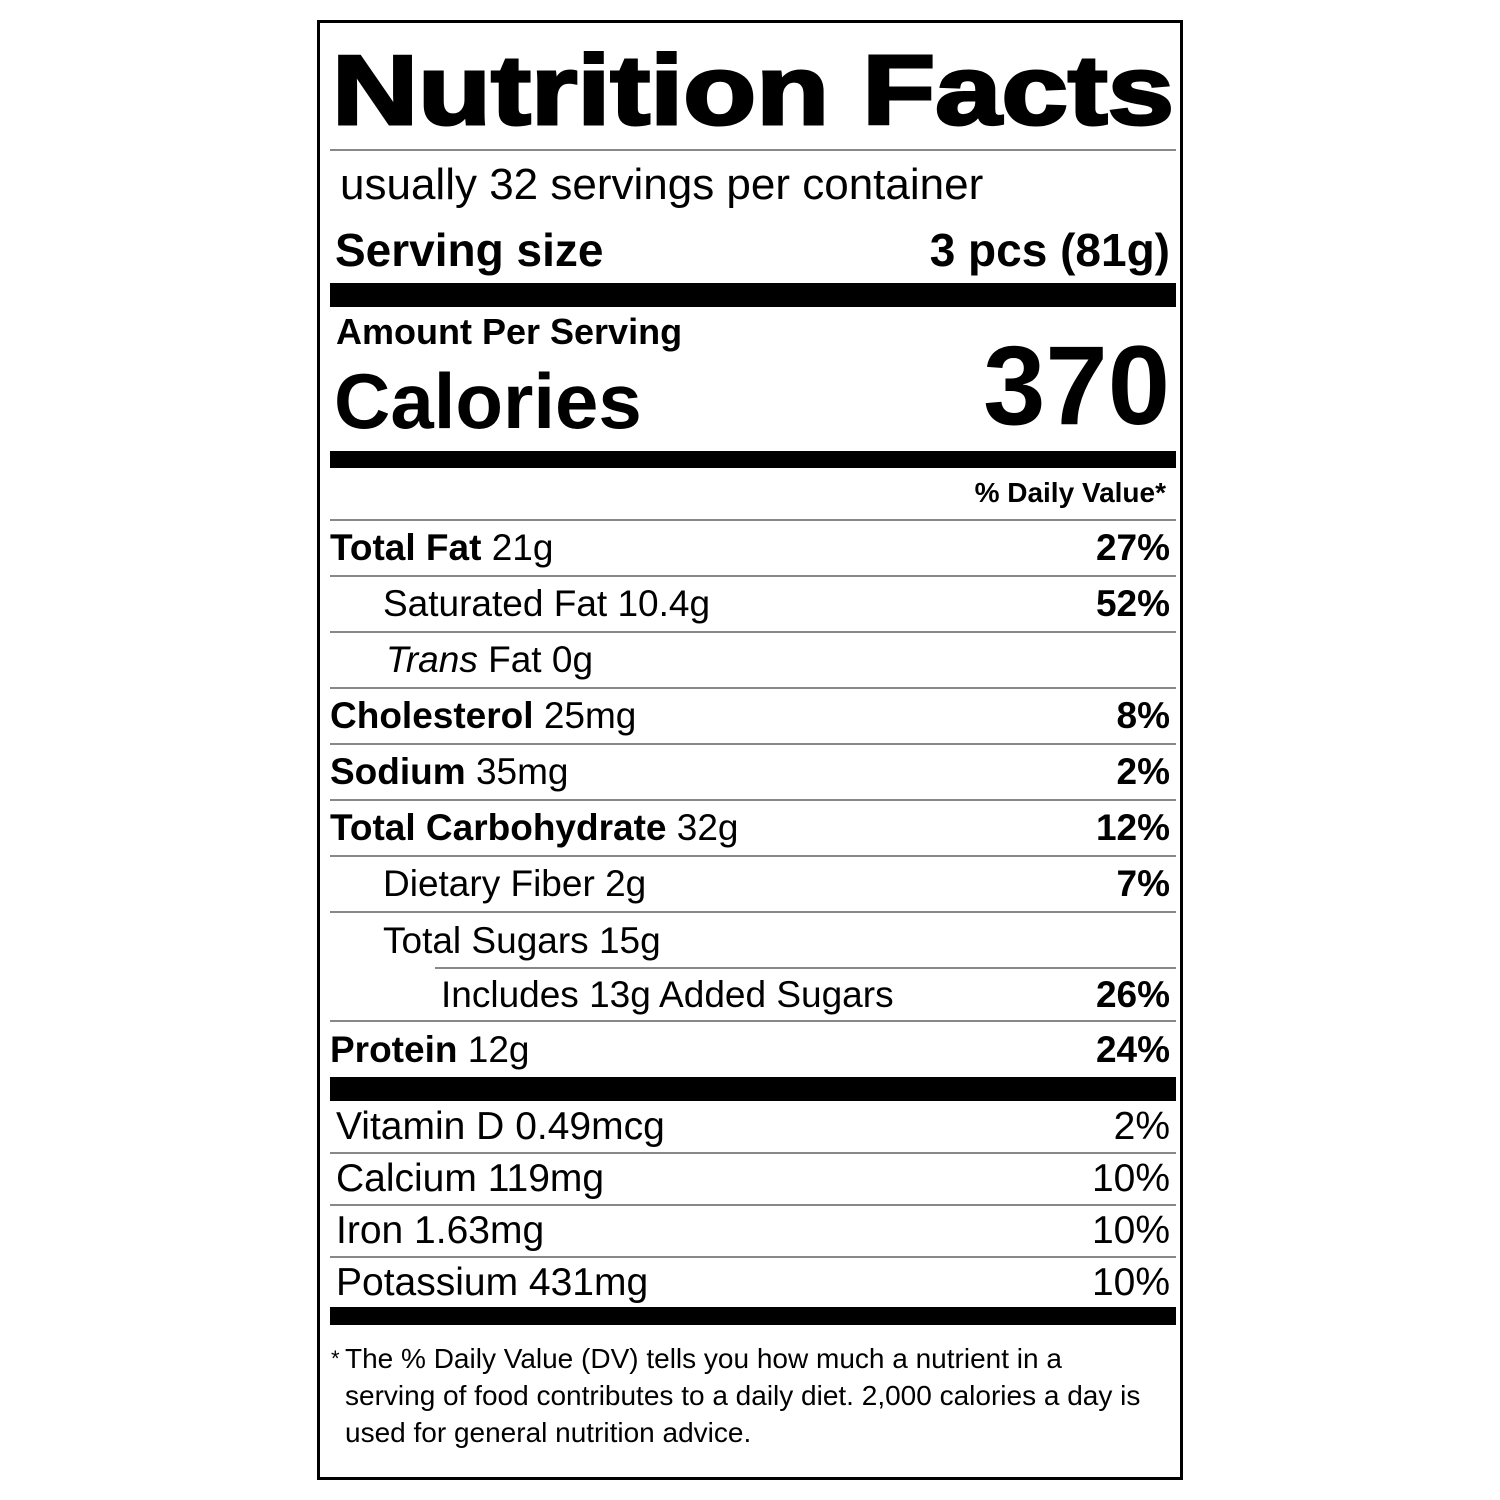 This screenshot has height=1500, width=1500. What do you see at coordinates (753, 1049) in the screenshot?
I see `nutrient-row: Protein 12g 24%` at bounding box center [753, 1049].